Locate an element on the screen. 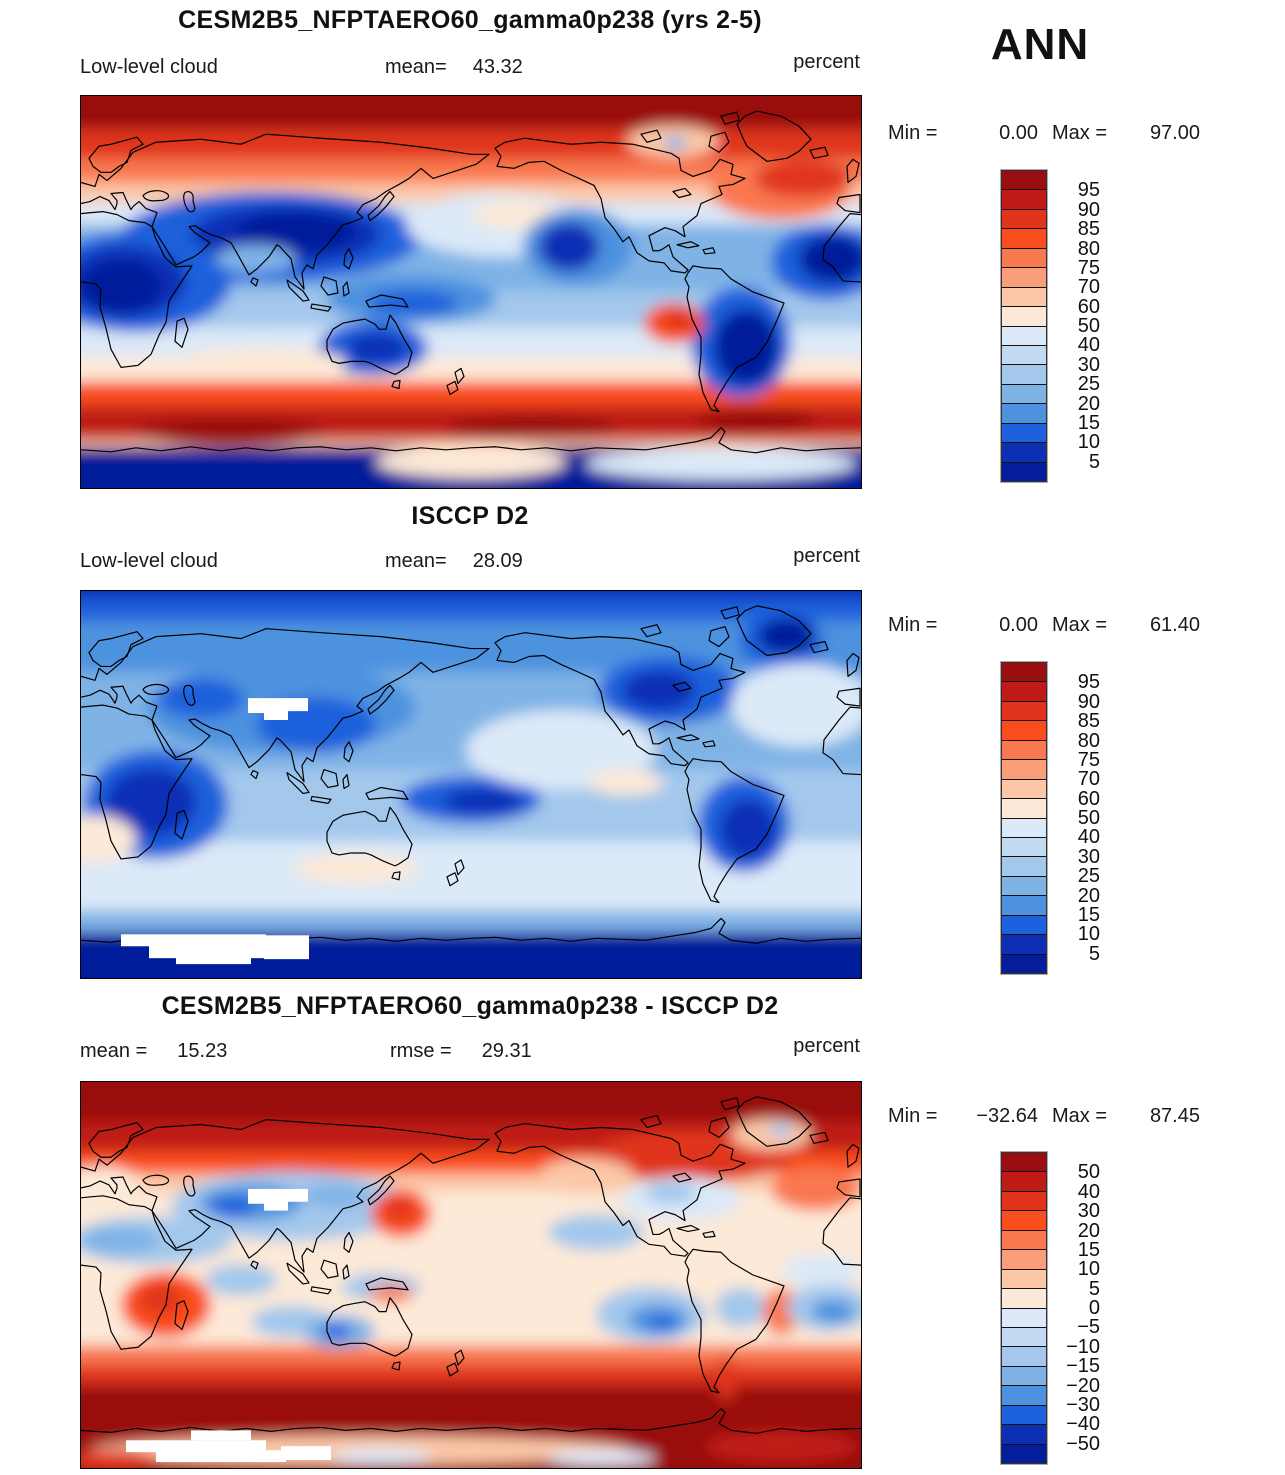 The image size is (1285, 1475). max-value: 61.40 is located at coordinates (1174, 625).